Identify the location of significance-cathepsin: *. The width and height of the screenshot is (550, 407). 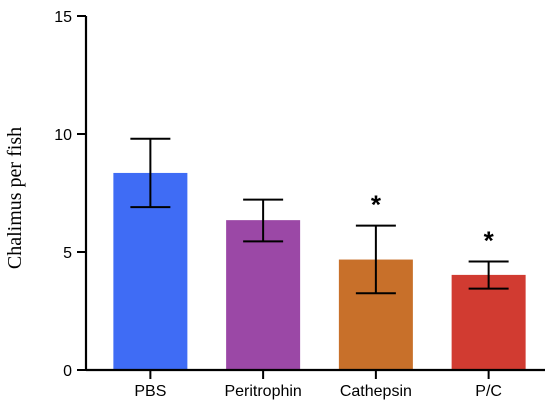
(376, 205).